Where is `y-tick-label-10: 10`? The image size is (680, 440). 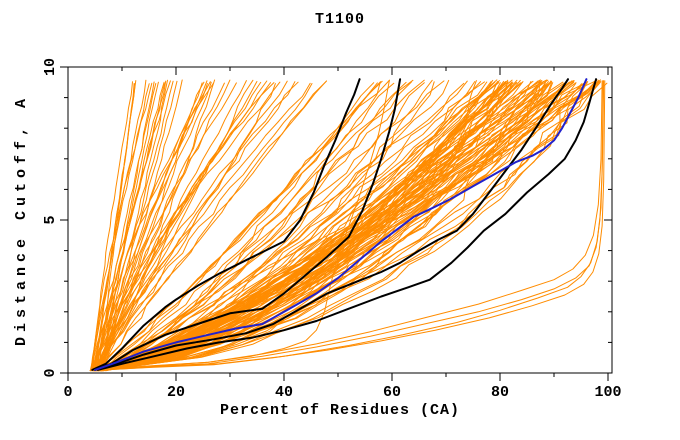
y-tick-label-10: 10 is located at coordinates (50, 67).